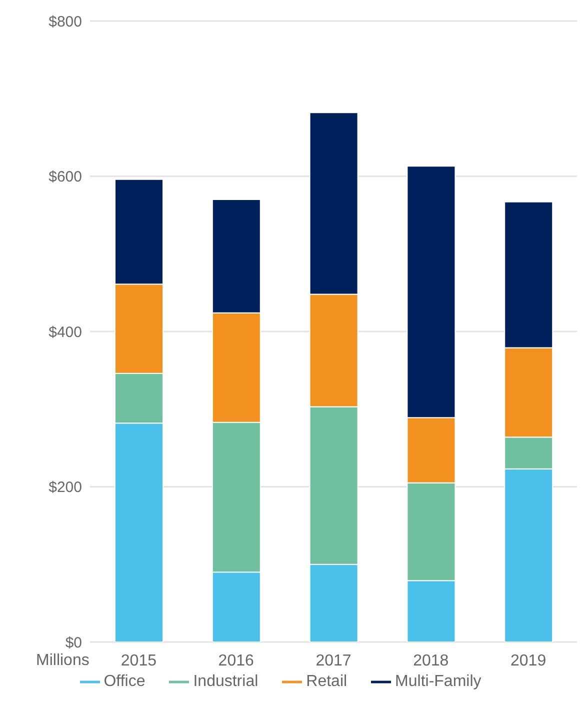  What do you see at coordinates (236, 661) in the screenshot?
I see `x-tick-label: 2016` at bounding box center [236, 661].